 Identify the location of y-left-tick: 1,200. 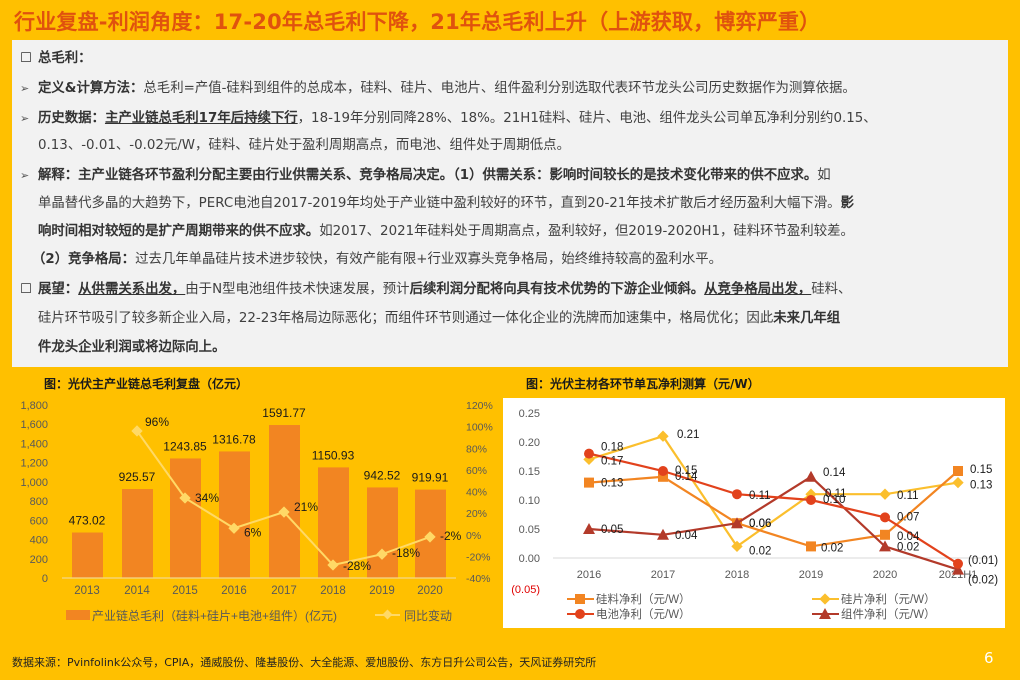
(34, 464).